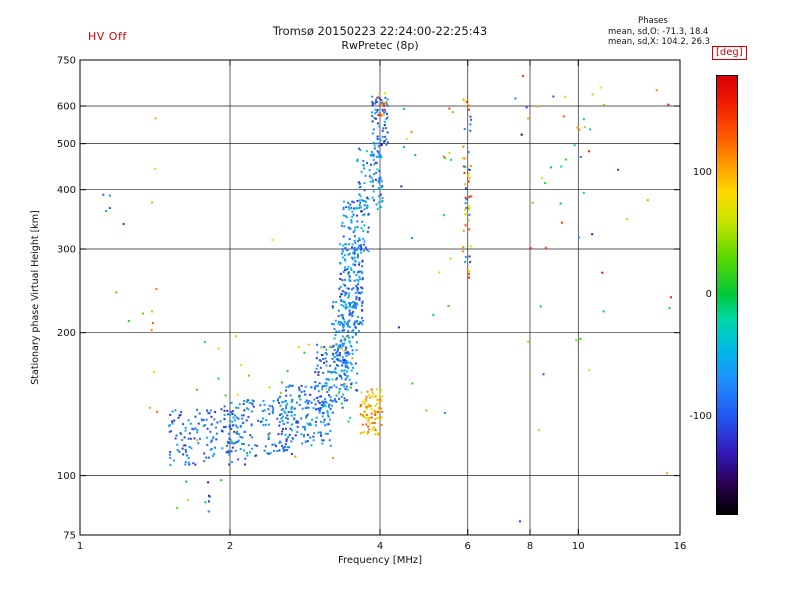 This screenshot has height=600, width=800. What do you see at coordinates (700, 417) in the screenshot?
I see `colorbar-tick--100: -100` at bounding box center [700, 417].